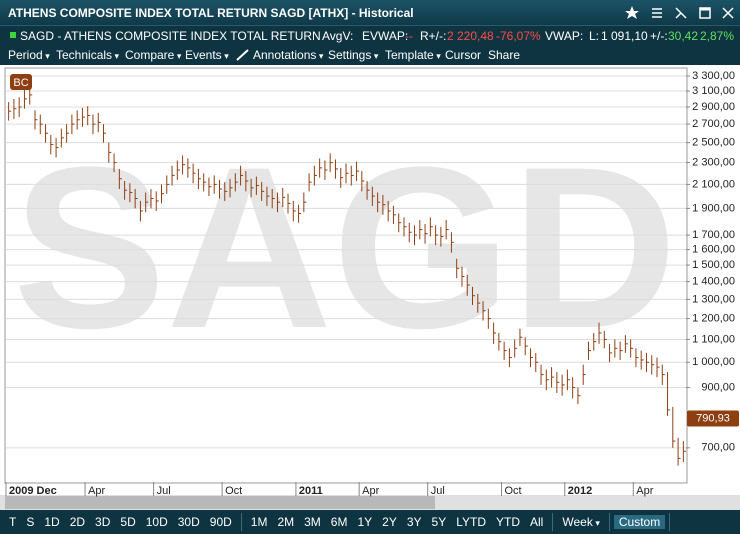  Describe the element at coordinates (288, 55) in the screenshot. I see `menu-item: Annotations` at that location.